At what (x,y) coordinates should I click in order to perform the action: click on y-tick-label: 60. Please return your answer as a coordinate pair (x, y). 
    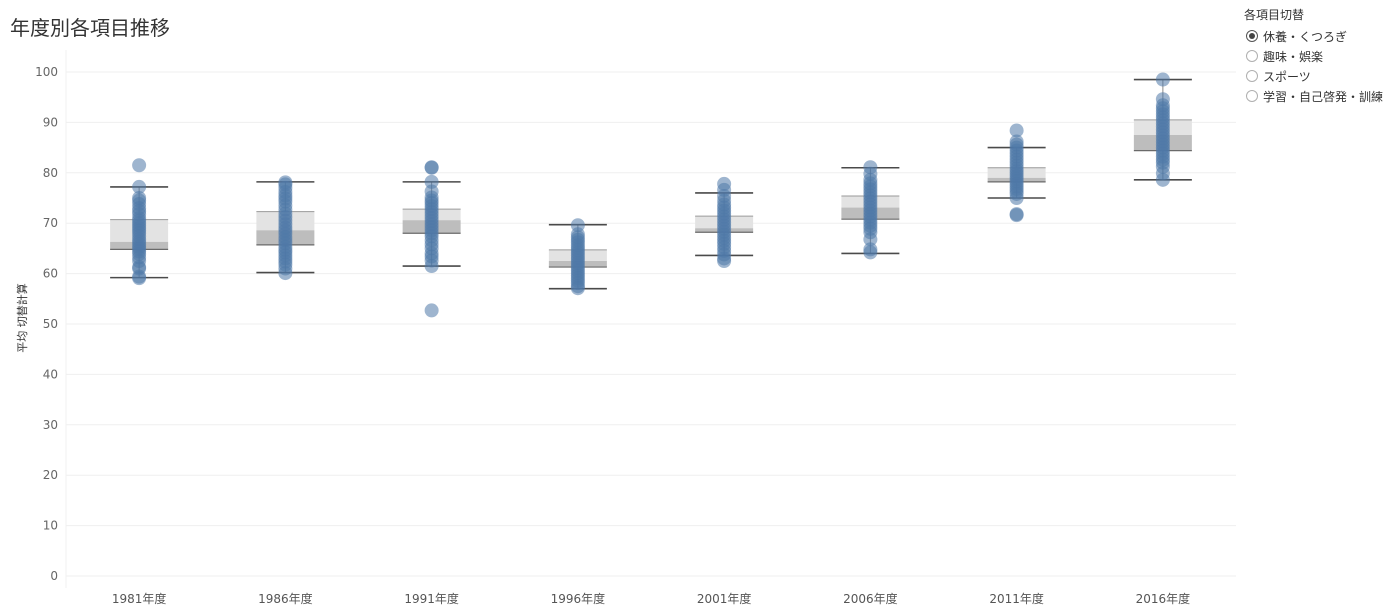
    Looking at the image, I should click on (50, 274).